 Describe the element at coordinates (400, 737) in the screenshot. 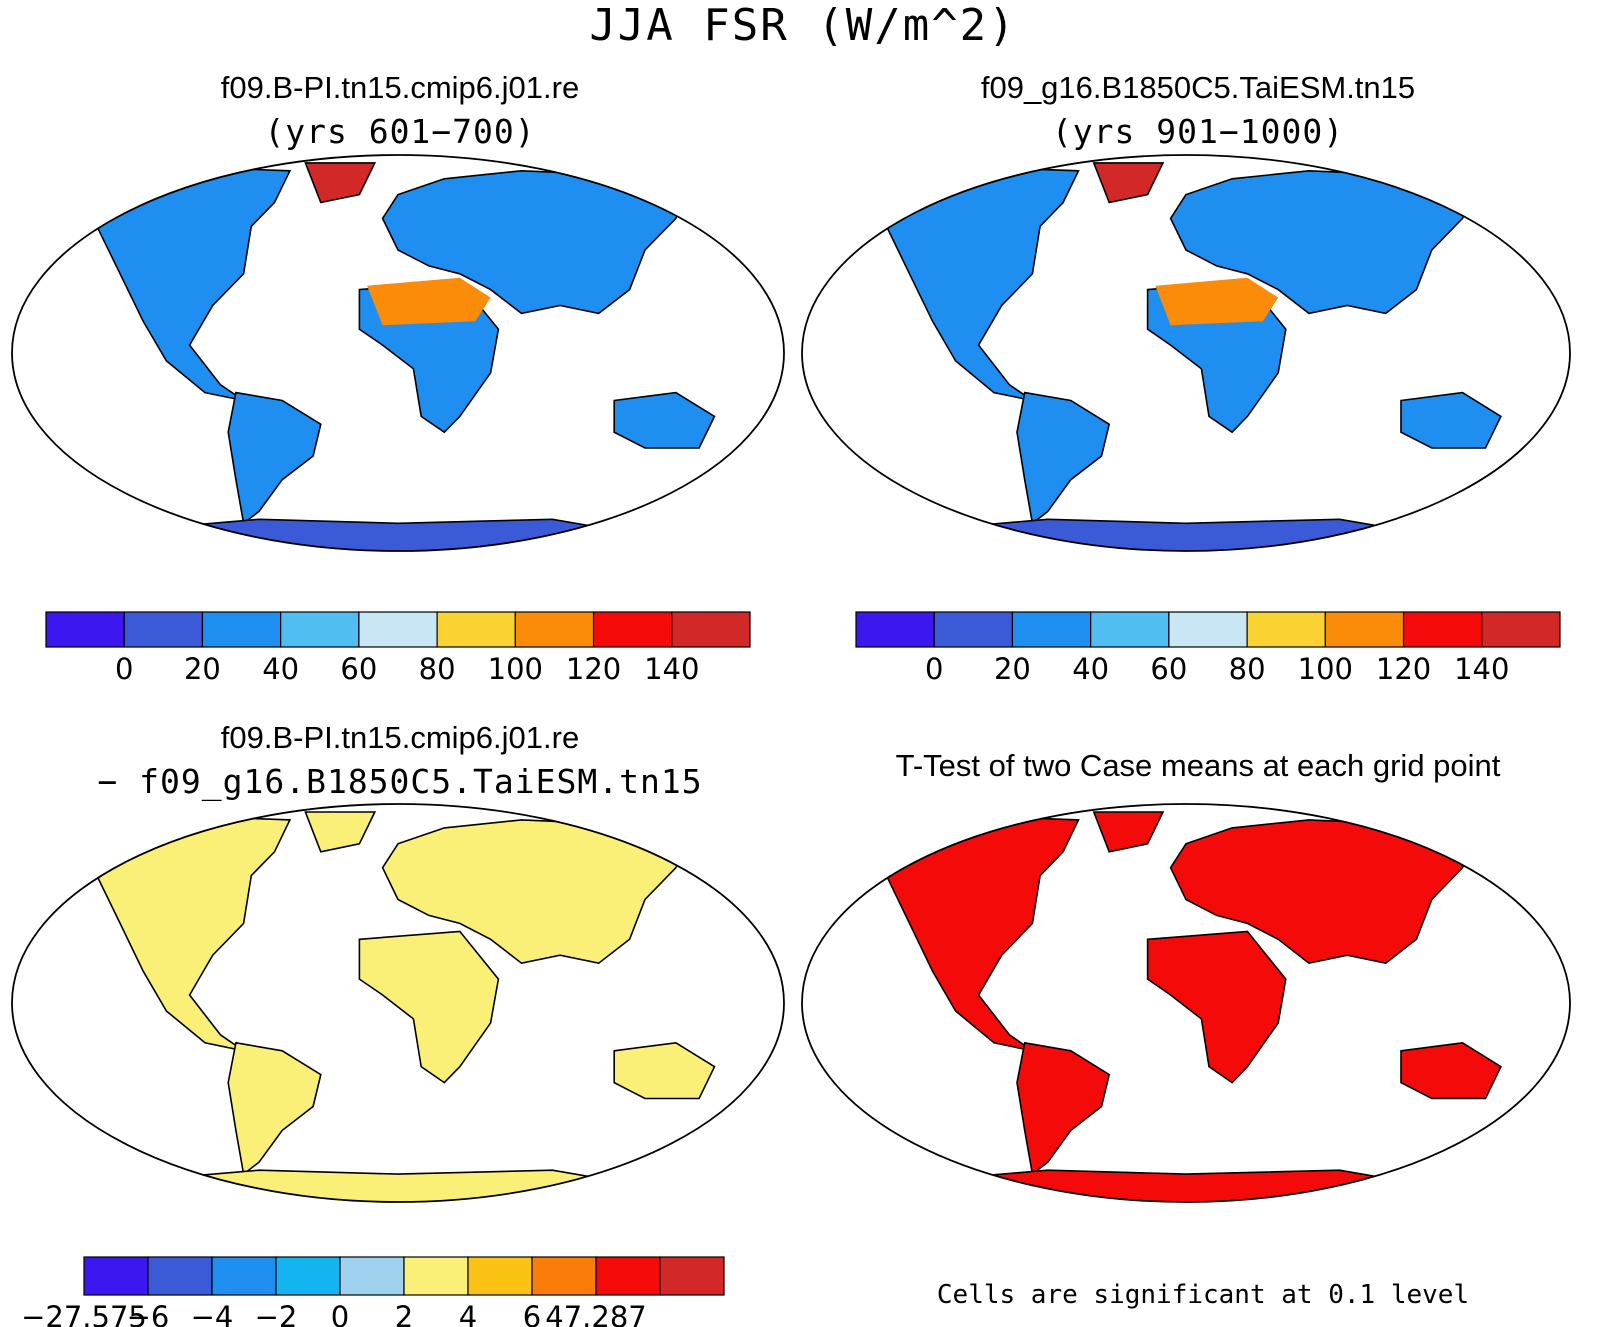

I see `bottom-left-title: f09.B-PI.tn15.cmip6.j01.re` at that location.